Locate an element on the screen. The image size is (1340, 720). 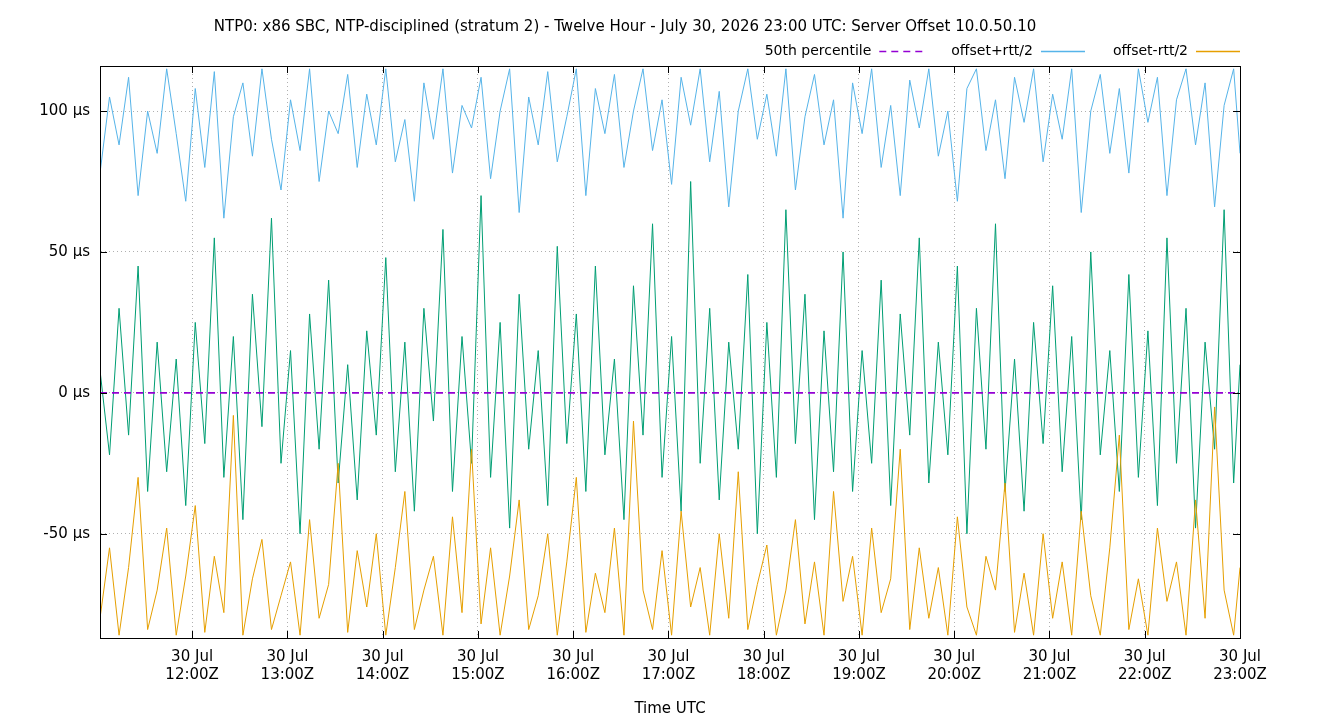
x-tick-label: 30 Jul 21:00Z is located at coordinates (1049, 664).